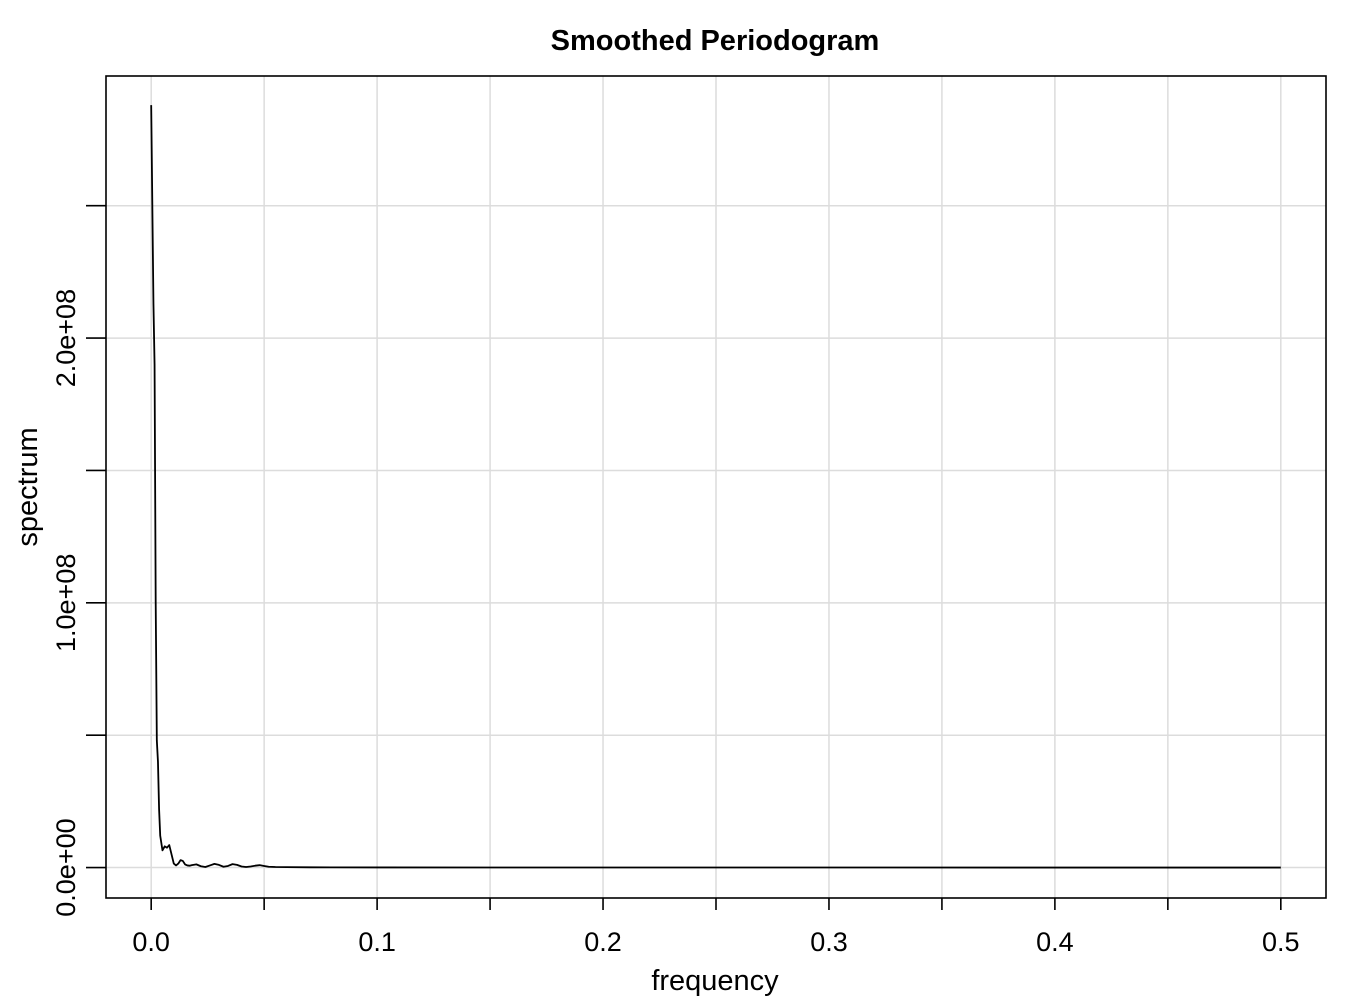 Image resolution: width=1354 pixels, height=1004 pixels. I want to click on x-tick-label: 0.1, so click(377, 942).